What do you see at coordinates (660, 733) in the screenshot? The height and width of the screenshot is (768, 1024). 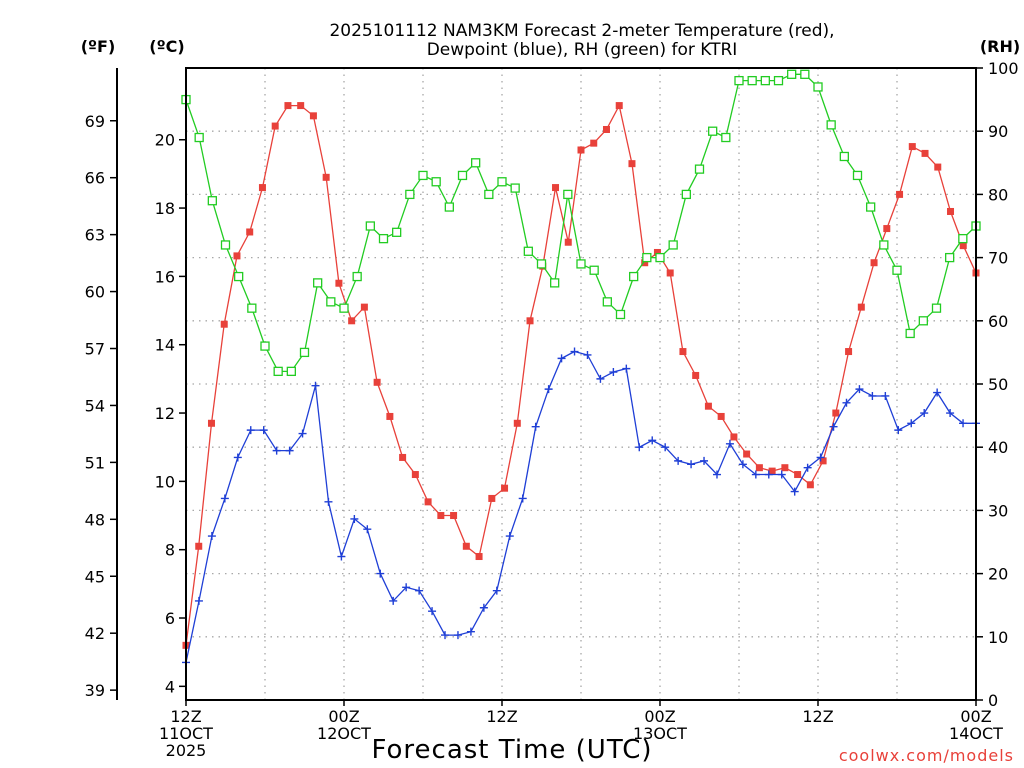 I see `x-tick-label: 13OCT` at bounding box center [660, 733].